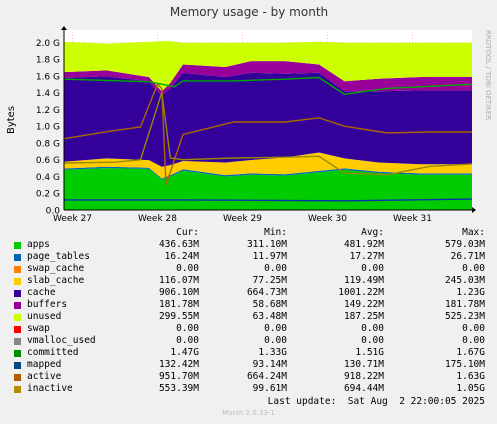  What do you see at coordinates (48, 44) in the screenshot?
I see `y-tick-label: 2.0 G` at bounding box center [48, 44].